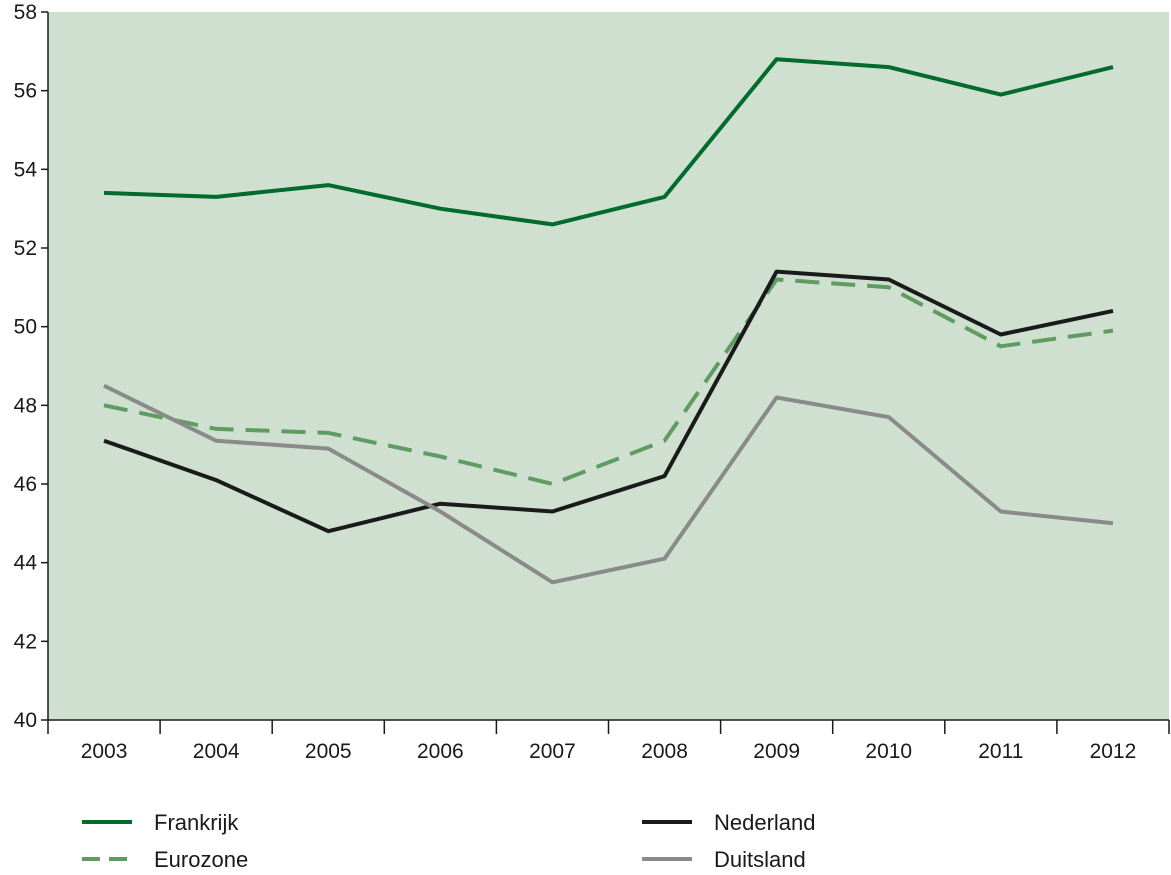 Image resolution: width=1171 pixels, height=875 pixels. I want to click on y-tick-label: 44, so click(26, 563).